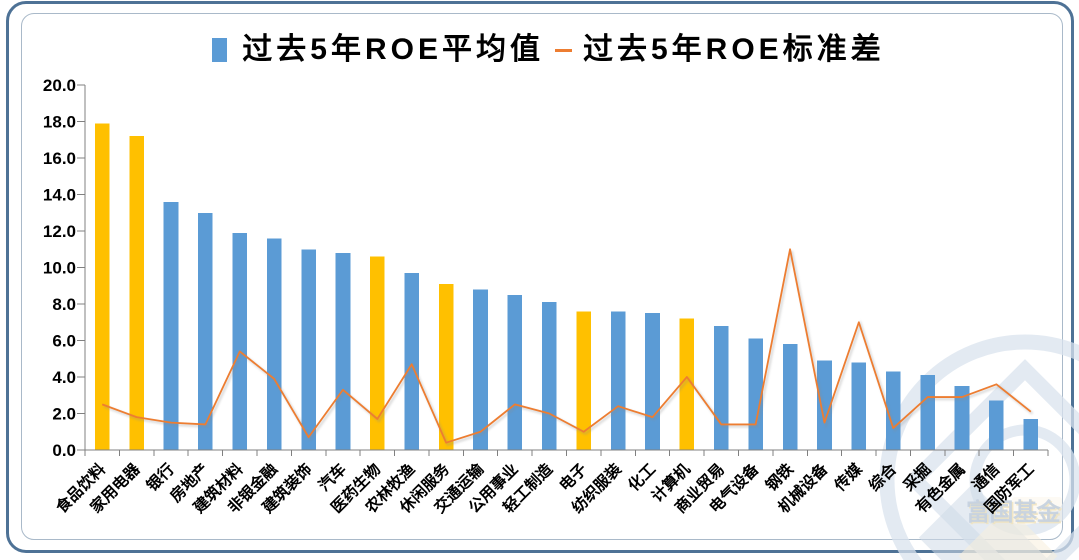  Describe the element at coordinates (734, 49) in the screenshot. I see `legend-label-std: 过去5年ROE标准差` at that location.